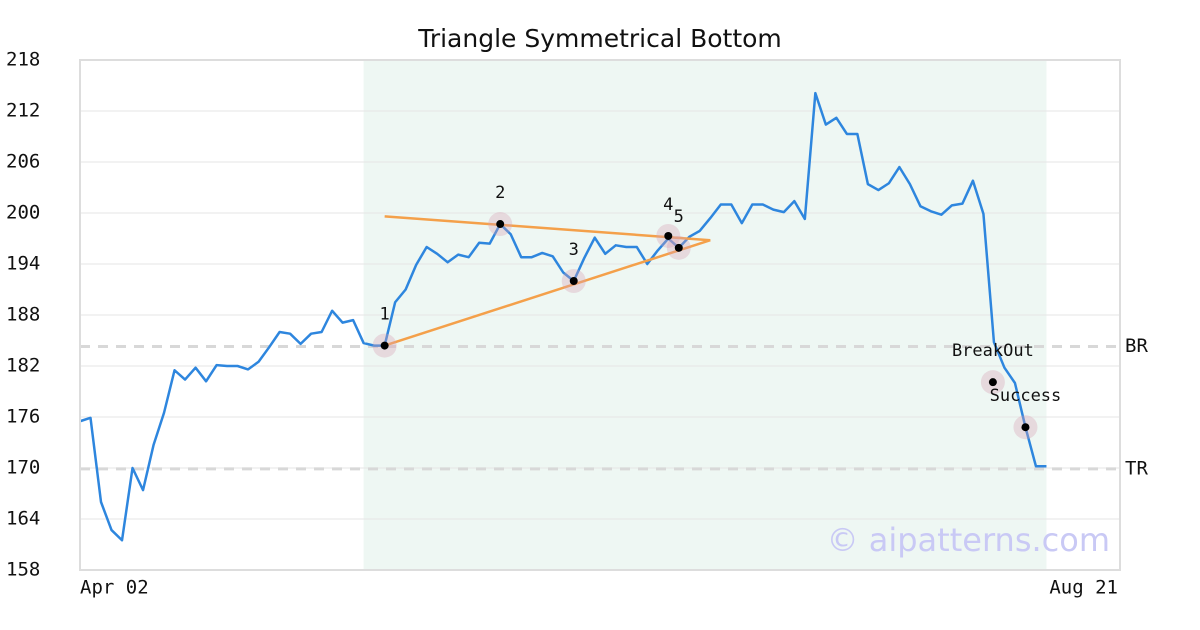 Image resolution: width=1200 pixels, height=630 pixels. I want to click on pattern-point-label: BreakOut, so click(993, 351).